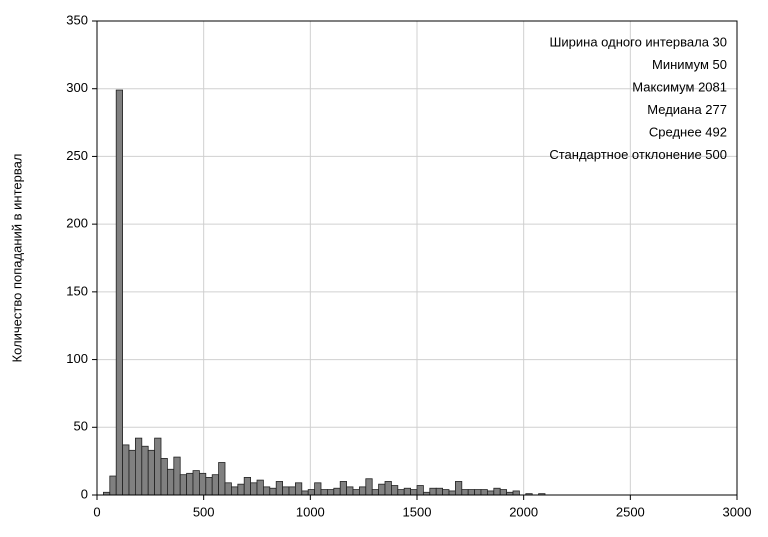 The height and width of the screenshot is (537, 768). Describe the element at coordinates (77, 290) in the screenshot. I see `y-tick-label: 150` at that location.